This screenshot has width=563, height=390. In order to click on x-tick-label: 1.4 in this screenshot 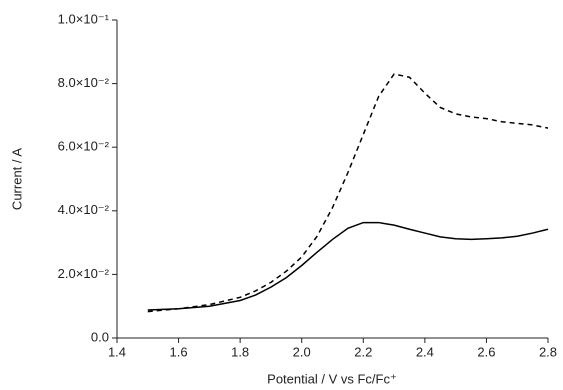, I will do `click(117, 351)`.